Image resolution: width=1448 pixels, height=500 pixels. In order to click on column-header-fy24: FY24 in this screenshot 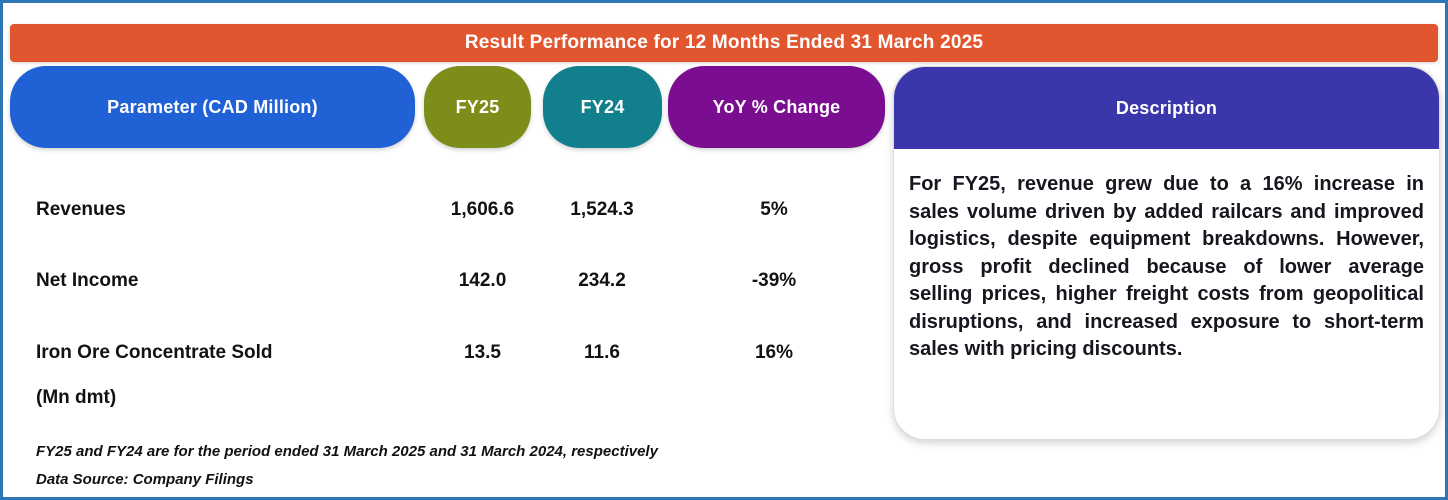, I will do `click(602, 107)`.